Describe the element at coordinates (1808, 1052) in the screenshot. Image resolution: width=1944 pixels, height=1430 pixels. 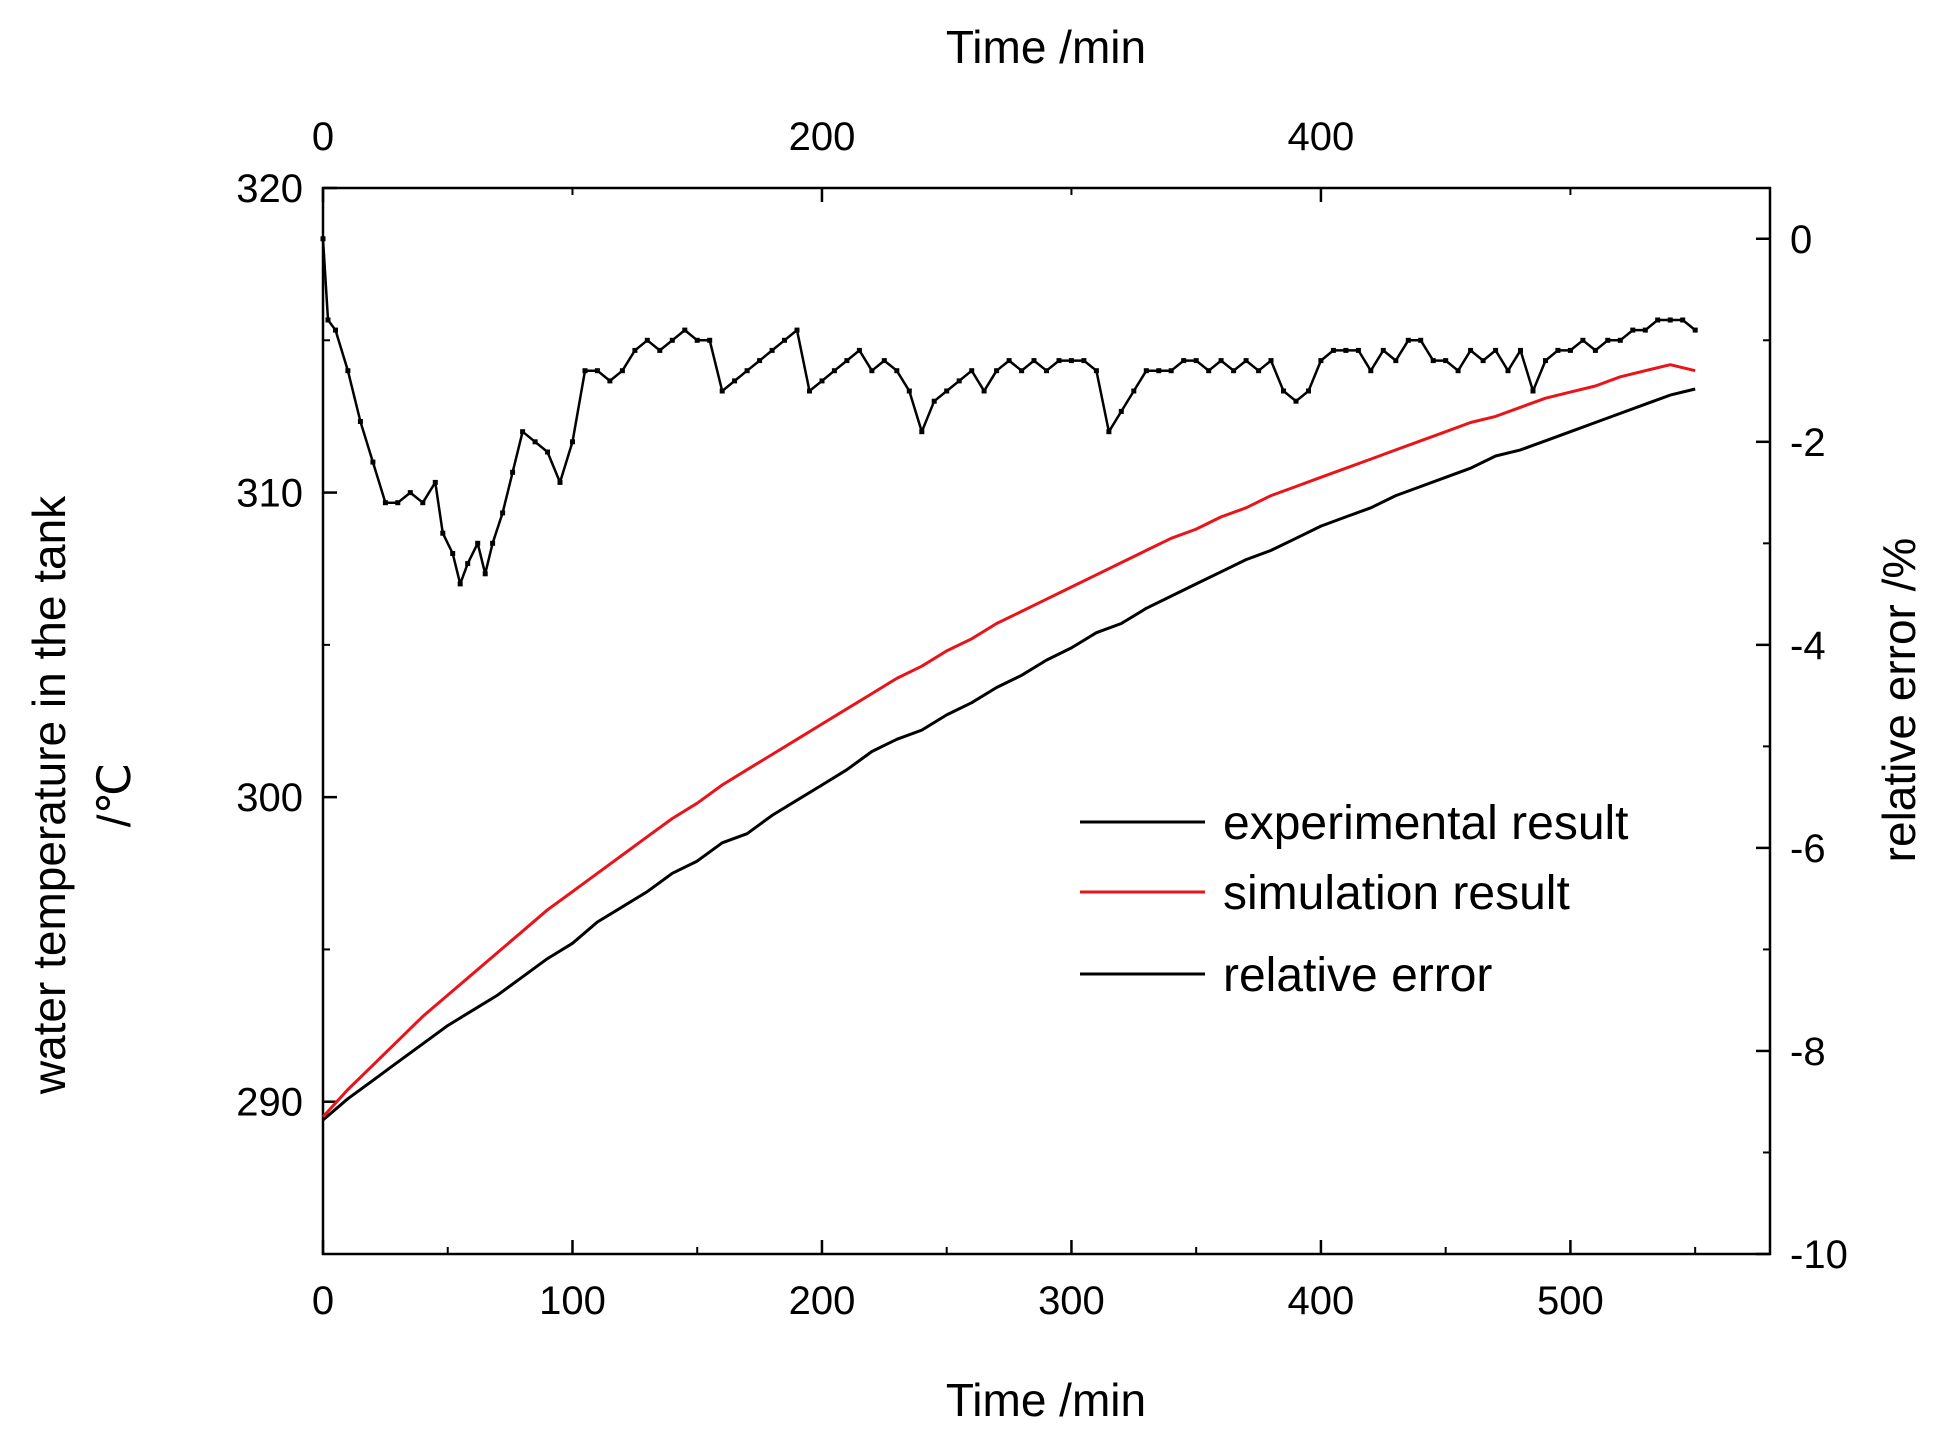
I see `y-right-tick-label: -8` at that location.